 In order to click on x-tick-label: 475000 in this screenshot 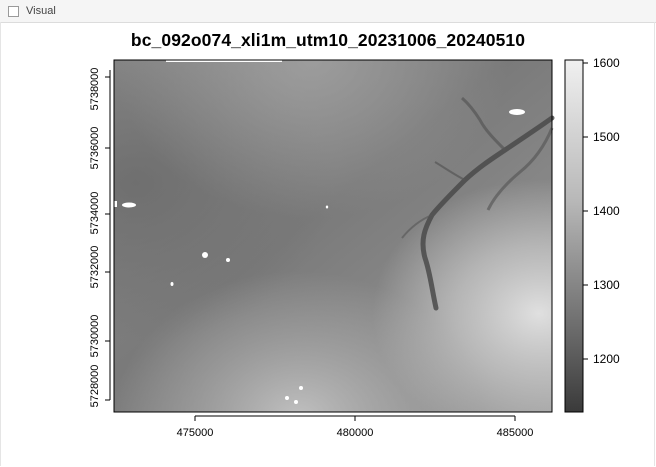, I will do `click(195, 433)`.